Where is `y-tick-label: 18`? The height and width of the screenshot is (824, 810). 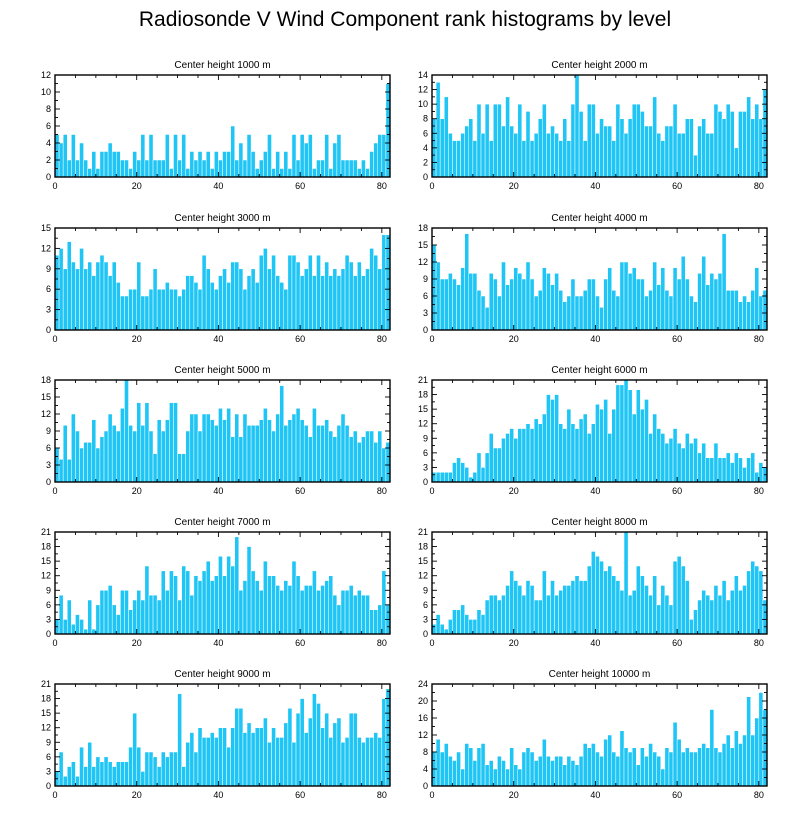
y-tick-label: 18 is located at coordinates (46, 547).